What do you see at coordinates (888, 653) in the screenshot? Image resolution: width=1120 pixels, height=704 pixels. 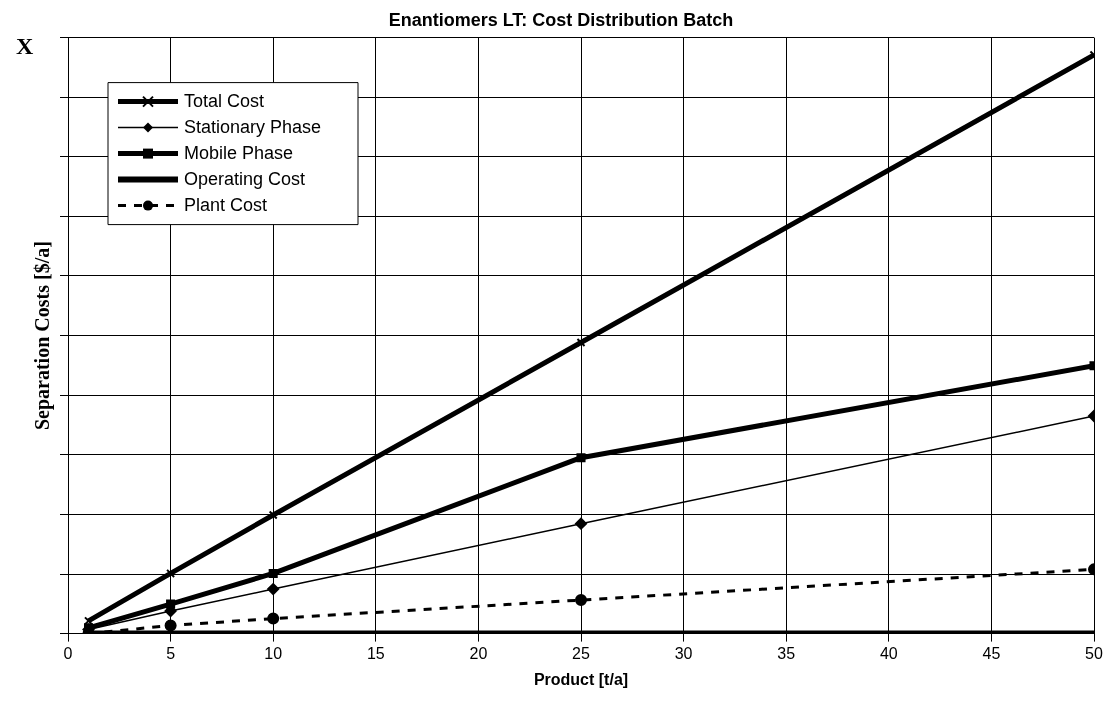 I see `x-tick-label: 40` at bounding box center [888, 653].